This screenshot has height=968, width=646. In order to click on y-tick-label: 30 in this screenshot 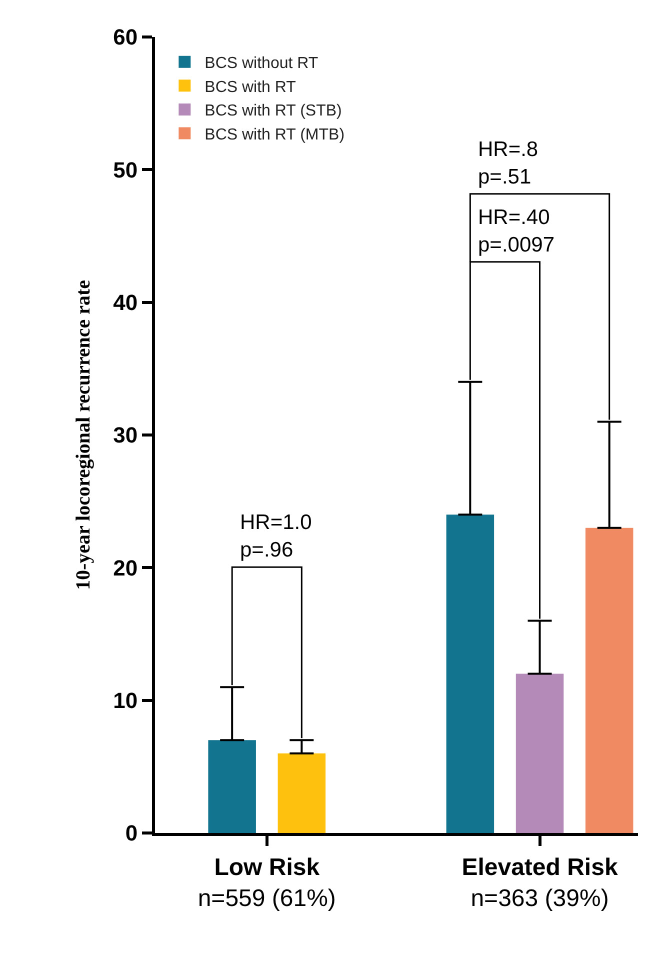, I will do `click(125, 435)`.